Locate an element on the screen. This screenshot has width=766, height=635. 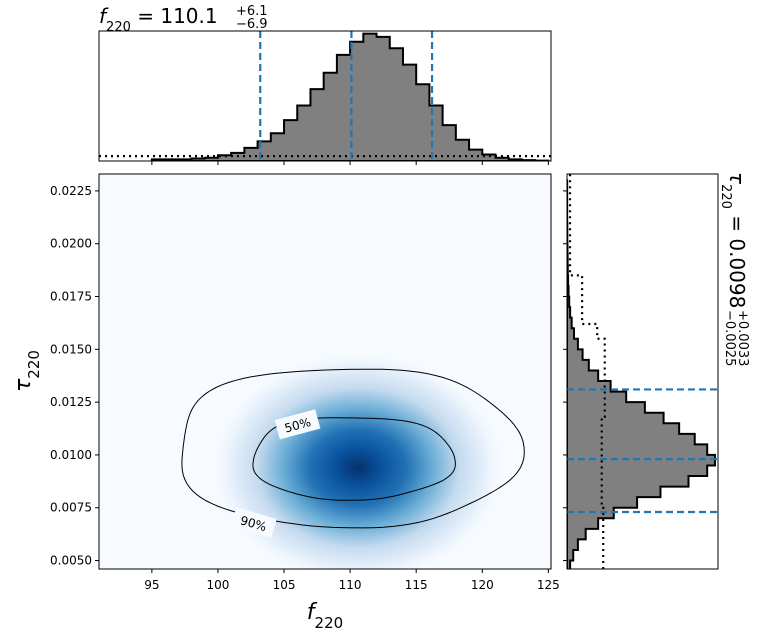
x-tick-label-5: 120 is located at coordinates (482, 585).